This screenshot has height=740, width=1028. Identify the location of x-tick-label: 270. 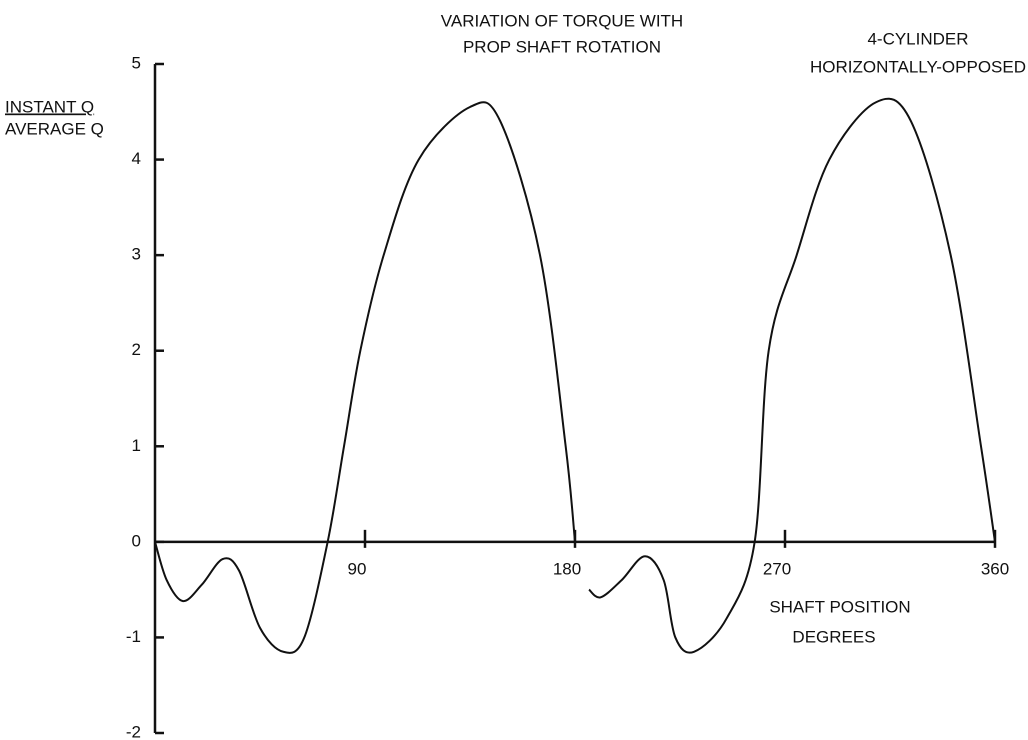
(777, 568).